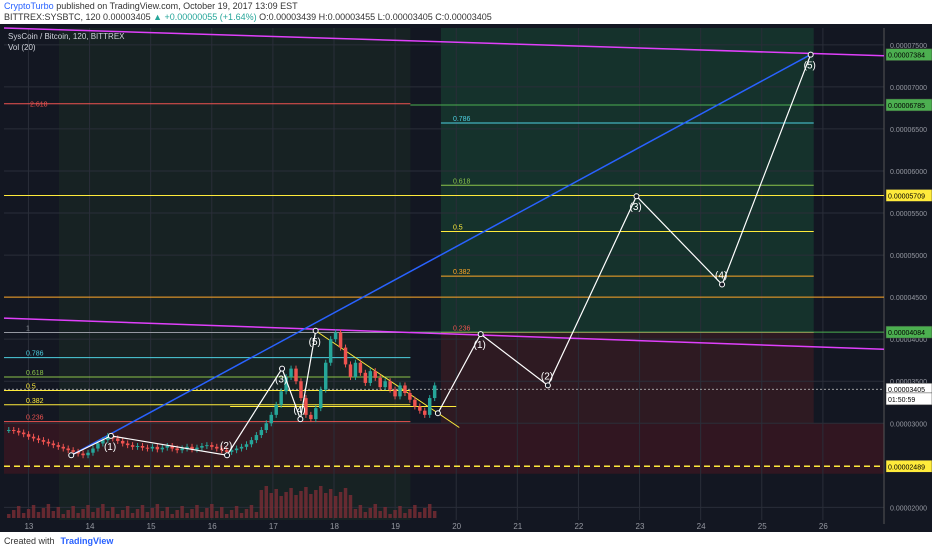 The height and width of the screenshot is (550, 932). I want to click on price-badge-label: 0.00004084, so click(906, 333).